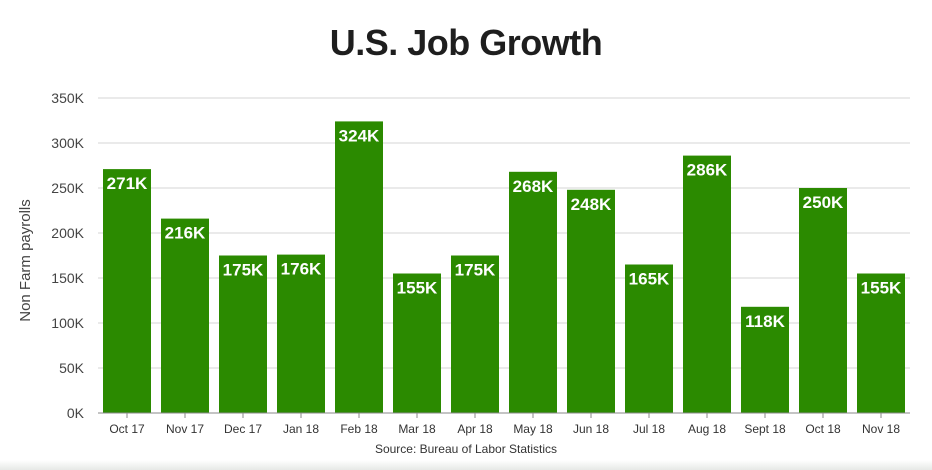  Describe the element at coordinates (765, 429) in the screenshot. I see `x-tick-label: Sept 18` at that location.